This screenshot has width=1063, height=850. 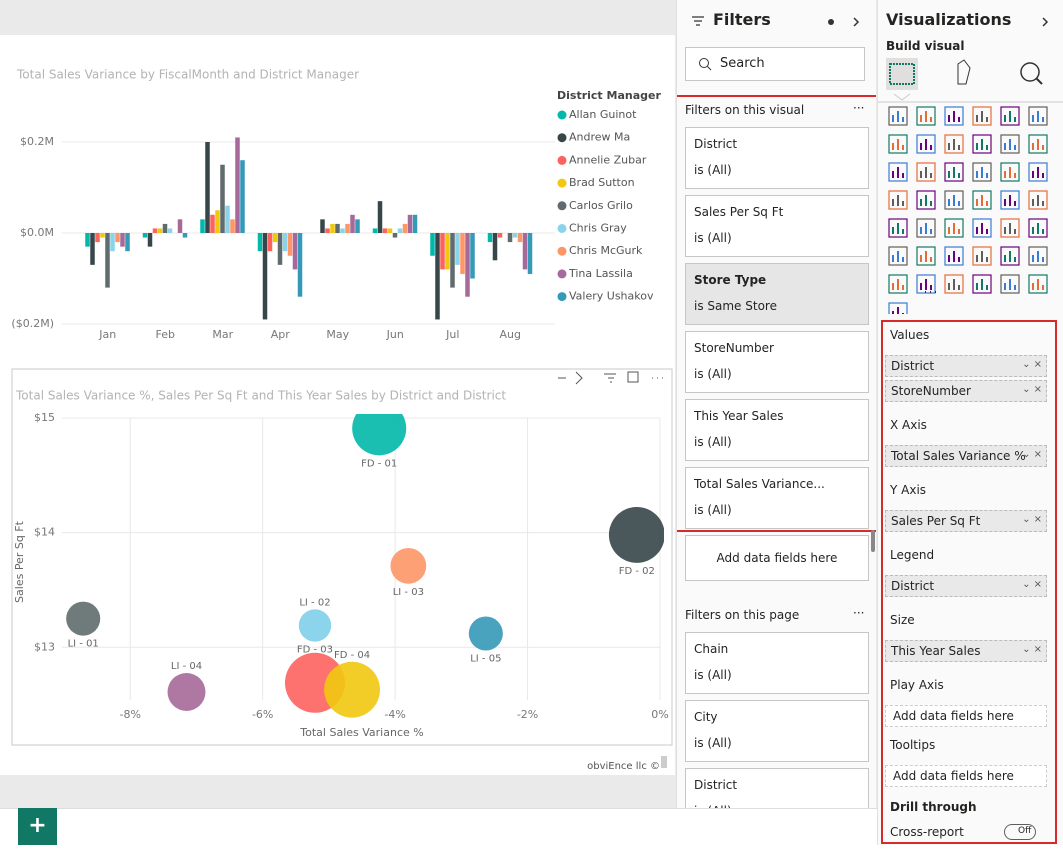 I want to click on data-label: LI - 02, so click(x=314, y=602).